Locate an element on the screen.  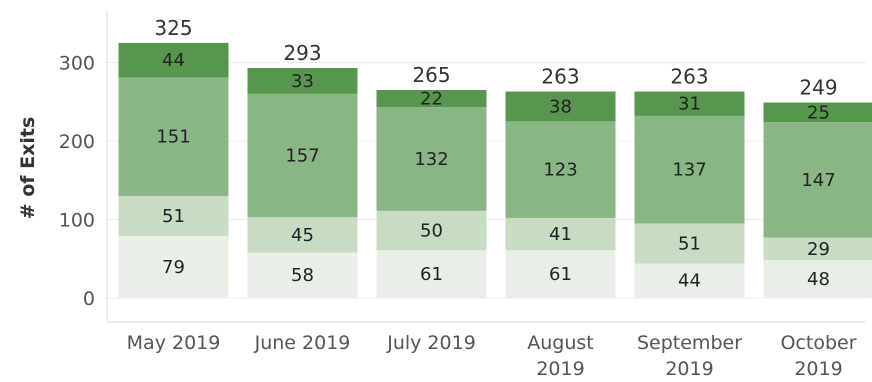
segment-value-label: 132 is located at coordinates (431, 159).